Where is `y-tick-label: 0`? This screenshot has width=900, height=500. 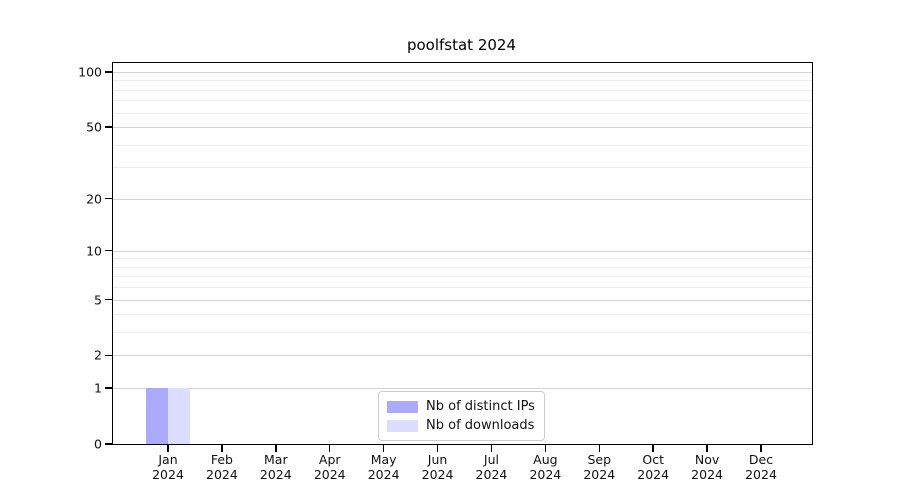
y-tick-label: 0 is located at coordinates (98, 444).